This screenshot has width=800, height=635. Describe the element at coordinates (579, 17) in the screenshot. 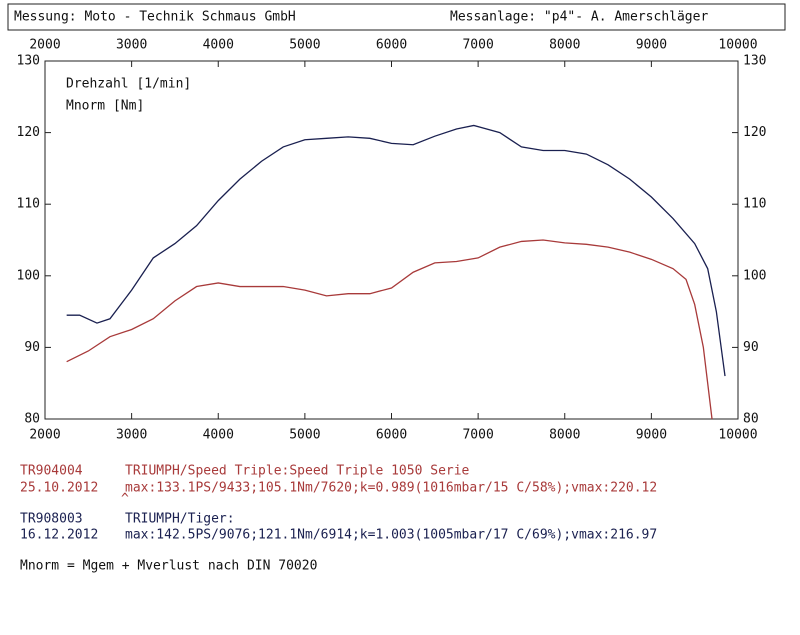

I see `header-right: Messanlage: "p4"- A. Amerschläger` at that location.